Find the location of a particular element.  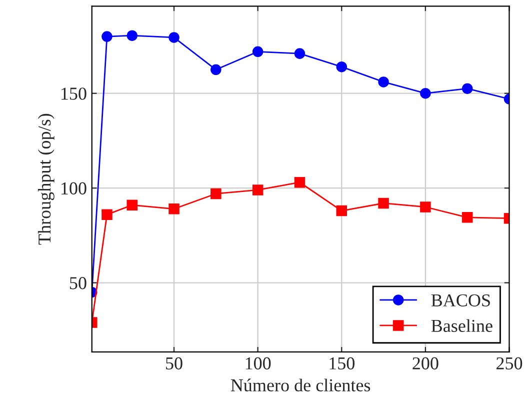

x-tick-label: 50 is located at coordinates (174, 363).